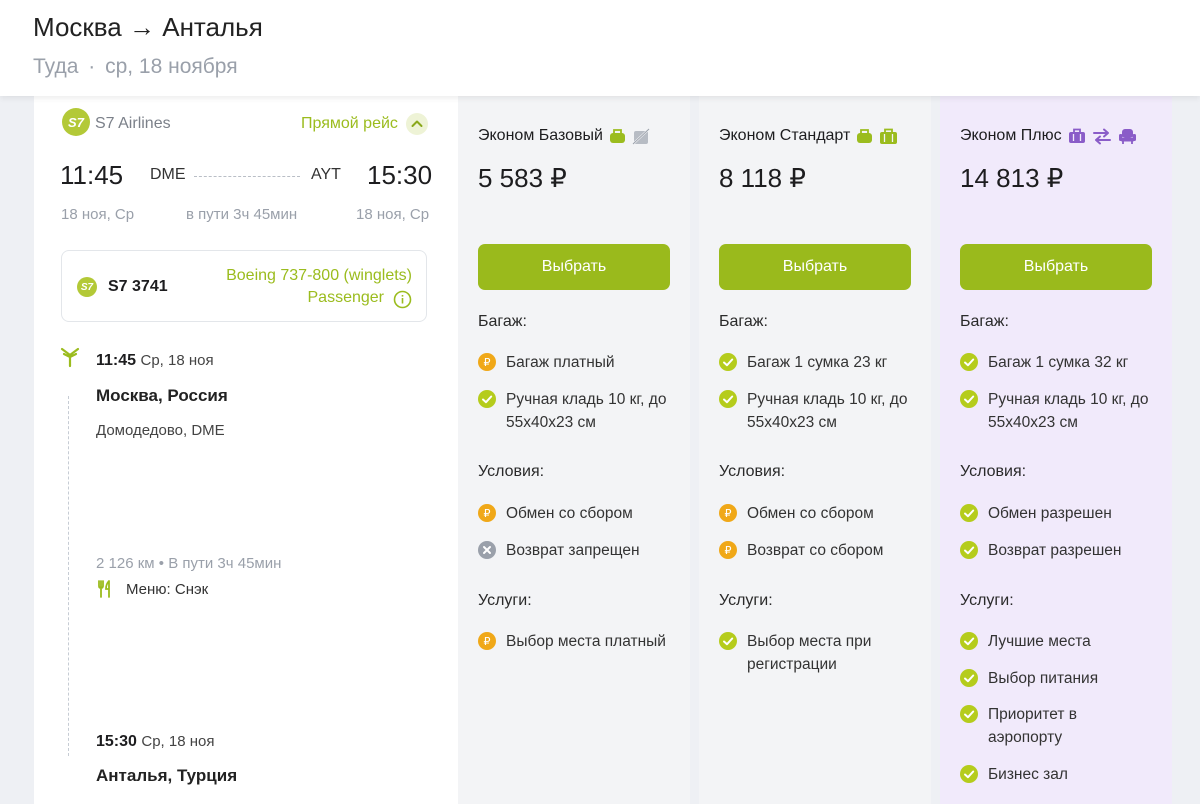 This screenshot has height=804, width=1200. I want to click on departure-city: Москва, Россия, so click(162, 395).